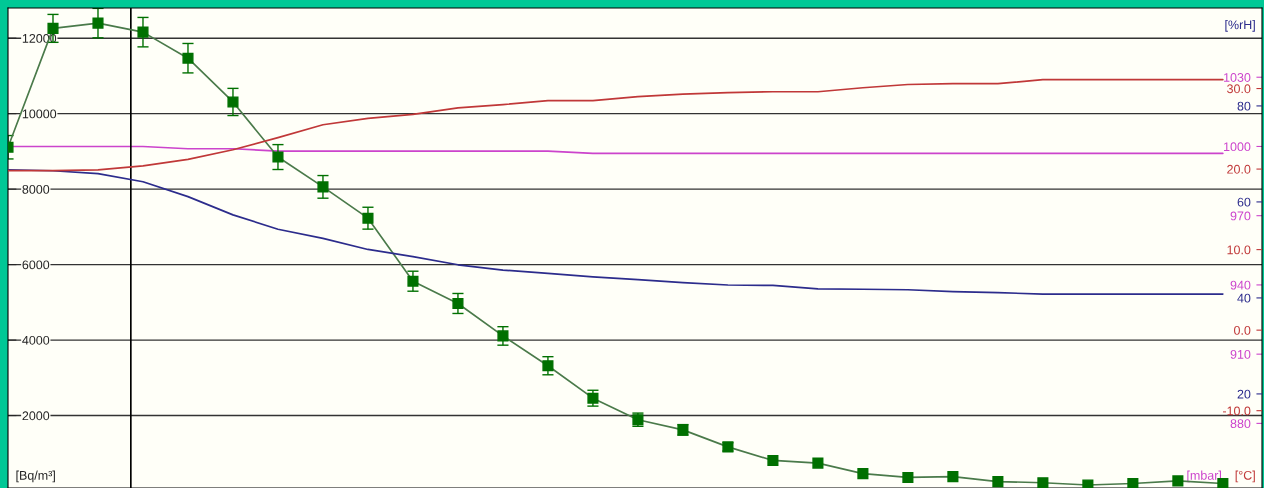 The width and height of the screenshot is (1264, 488). Describe the element at coordinates (1244, 394) in the screenshot. I see `y2-tick-label: 20` at that location.